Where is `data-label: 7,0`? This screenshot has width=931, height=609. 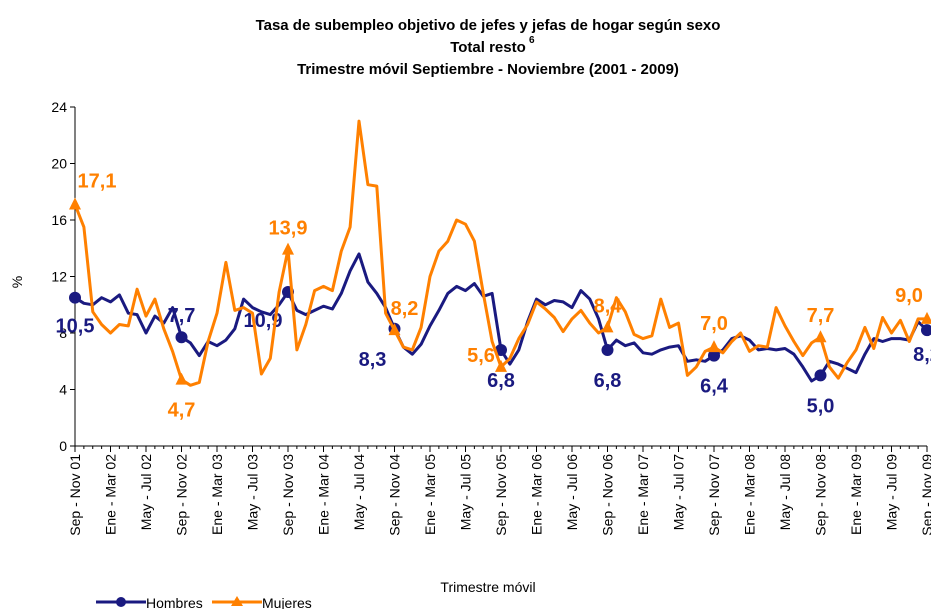
data-label: 7,0 is located at coordinates (714, 324).